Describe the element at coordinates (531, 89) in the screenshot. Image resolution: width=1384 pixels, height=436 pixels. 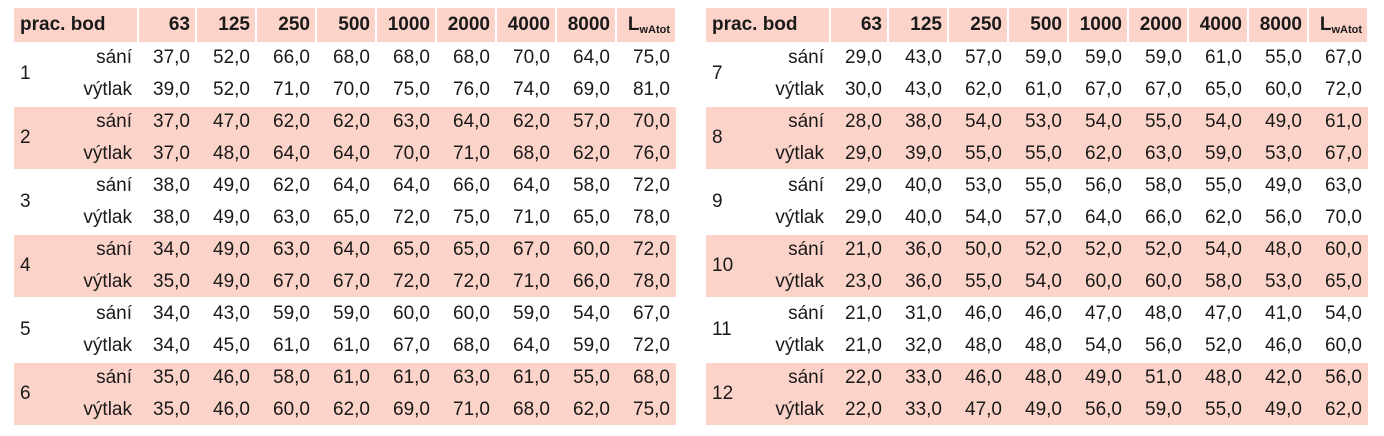
I see `cell-value: 74,0` at that location.